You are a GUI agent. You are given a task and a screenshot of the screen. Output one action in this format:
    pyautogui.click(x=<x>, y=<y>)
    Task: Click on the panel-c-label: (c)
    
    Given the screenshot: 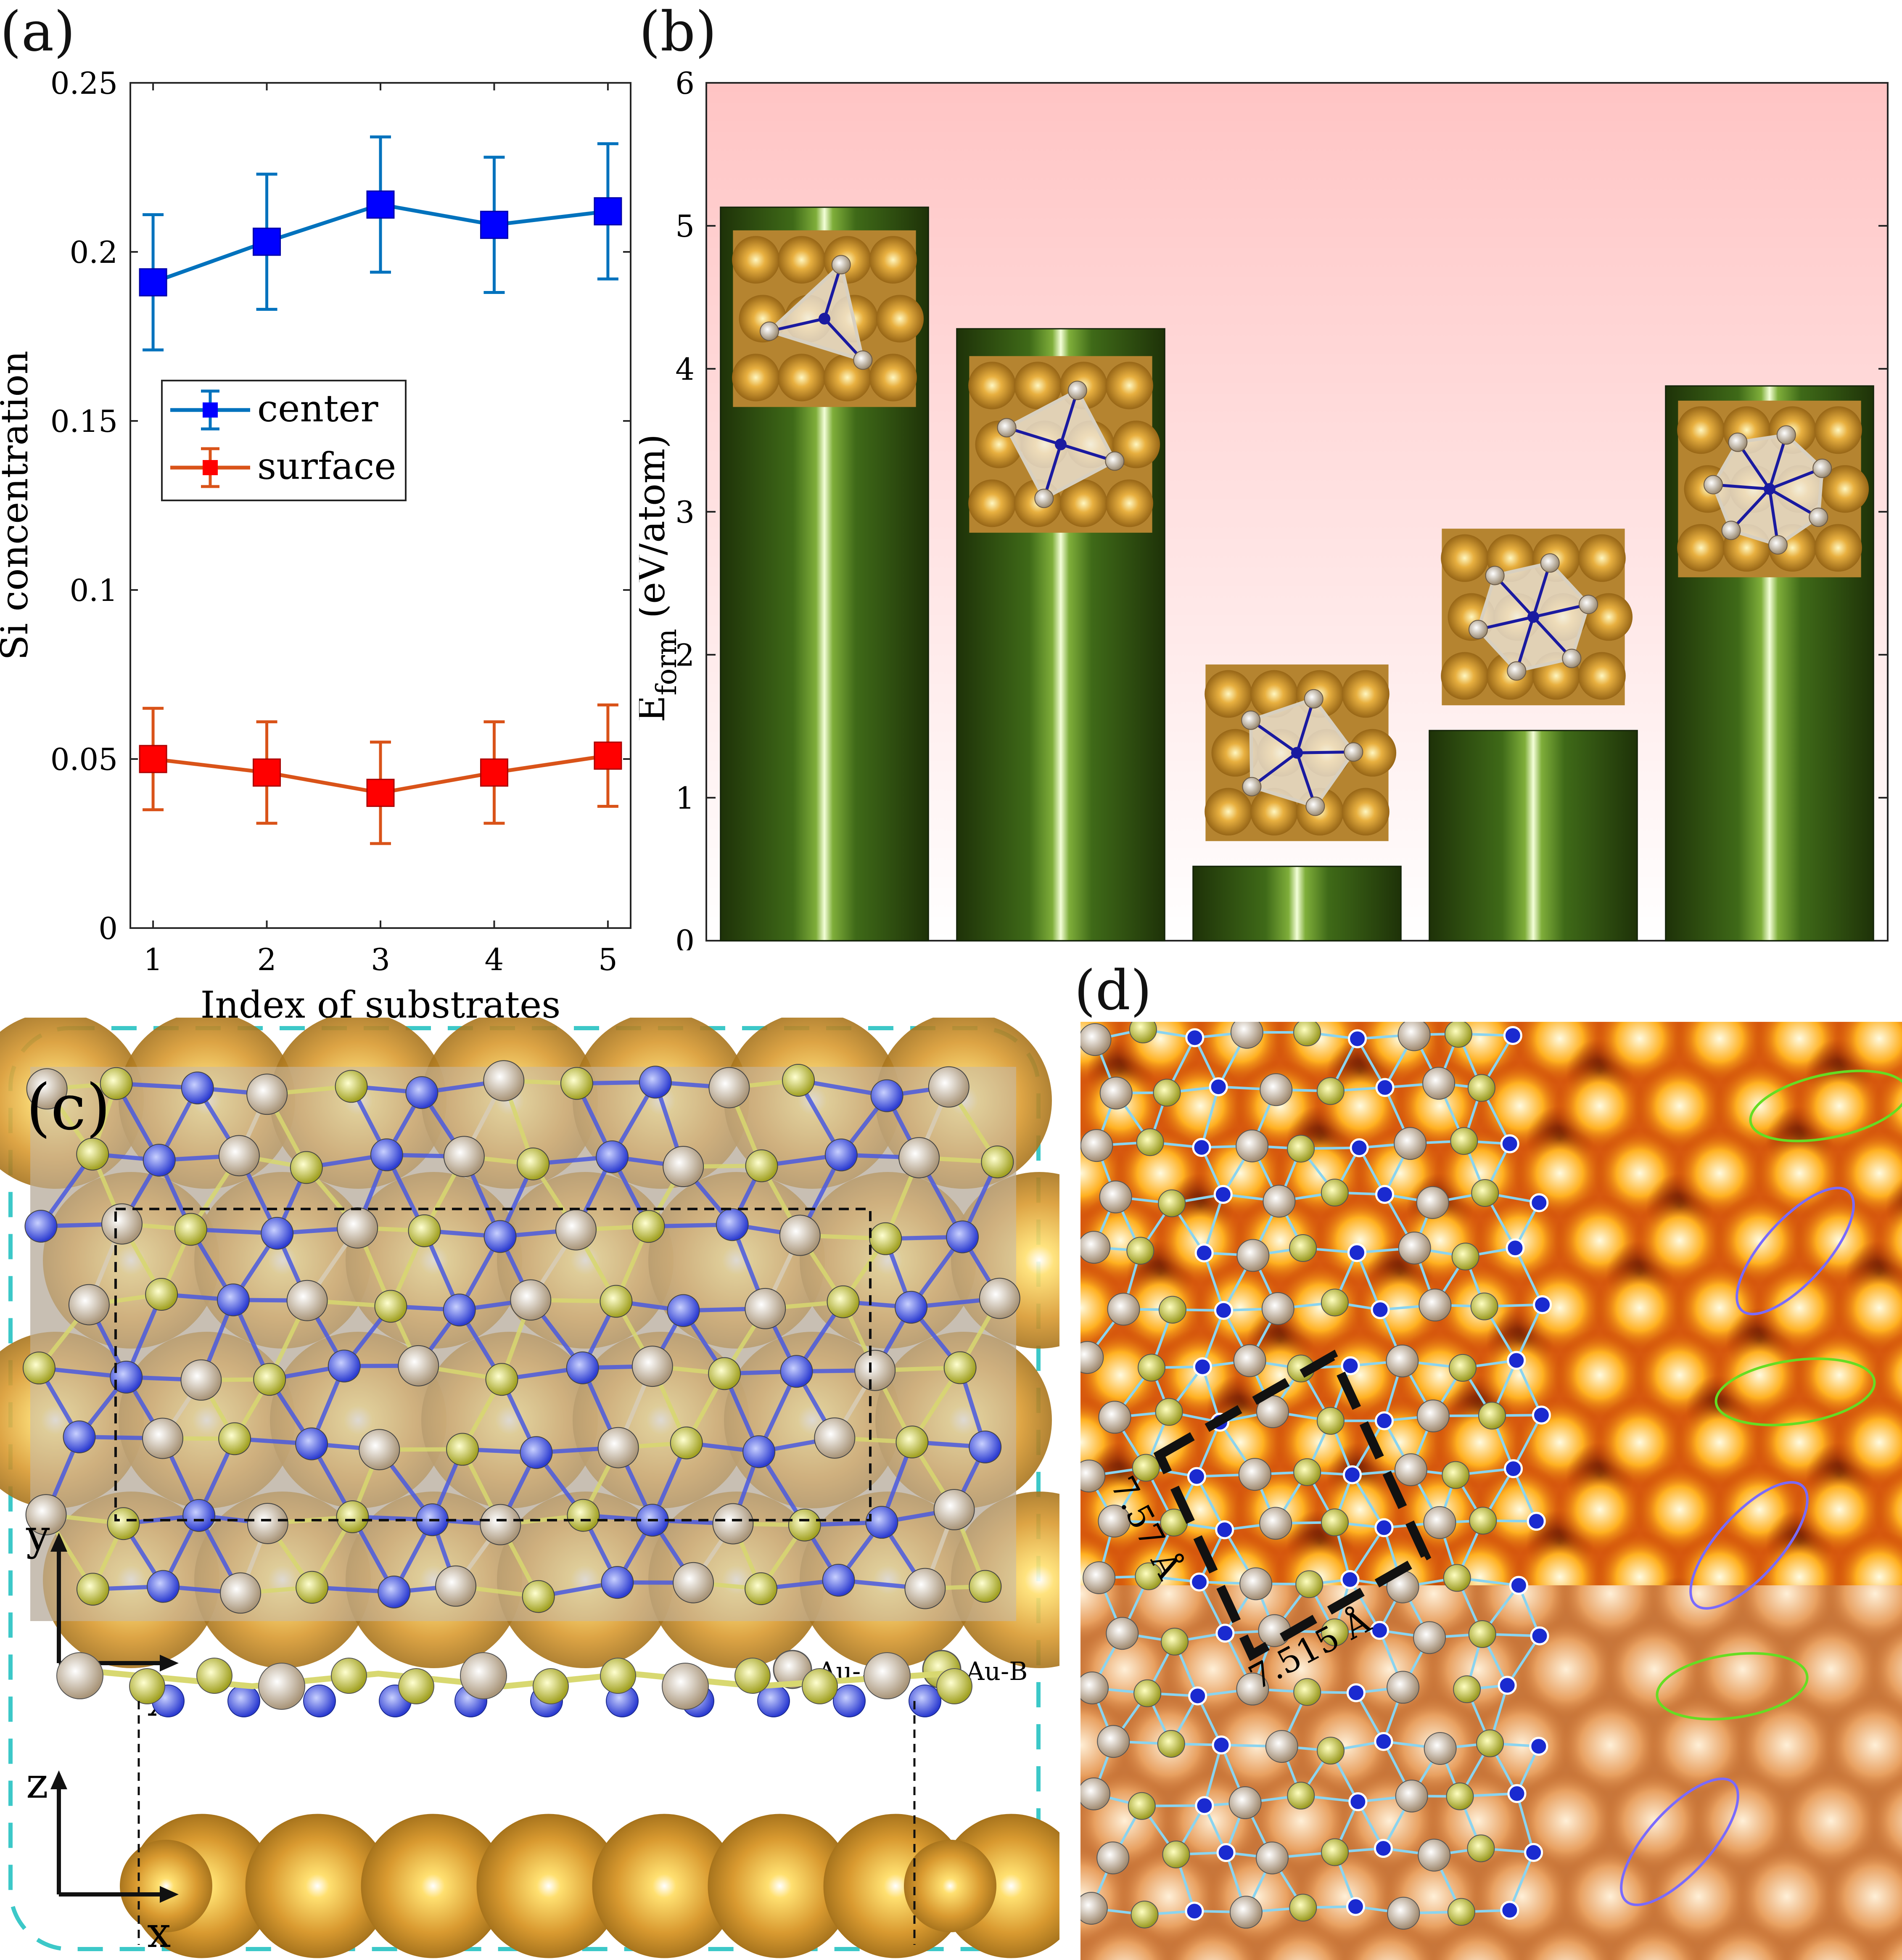 What is the action you would take?
    pyautogui.click(x=68, y=1107)
    